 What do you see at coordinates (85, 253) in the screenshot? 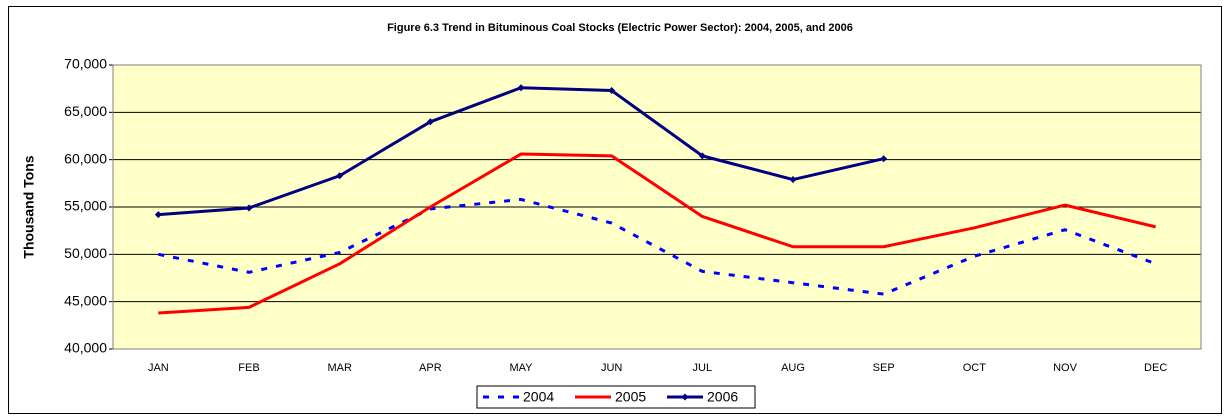
I see `y-tick-label: 50,000` at bounding box center [85, 253].